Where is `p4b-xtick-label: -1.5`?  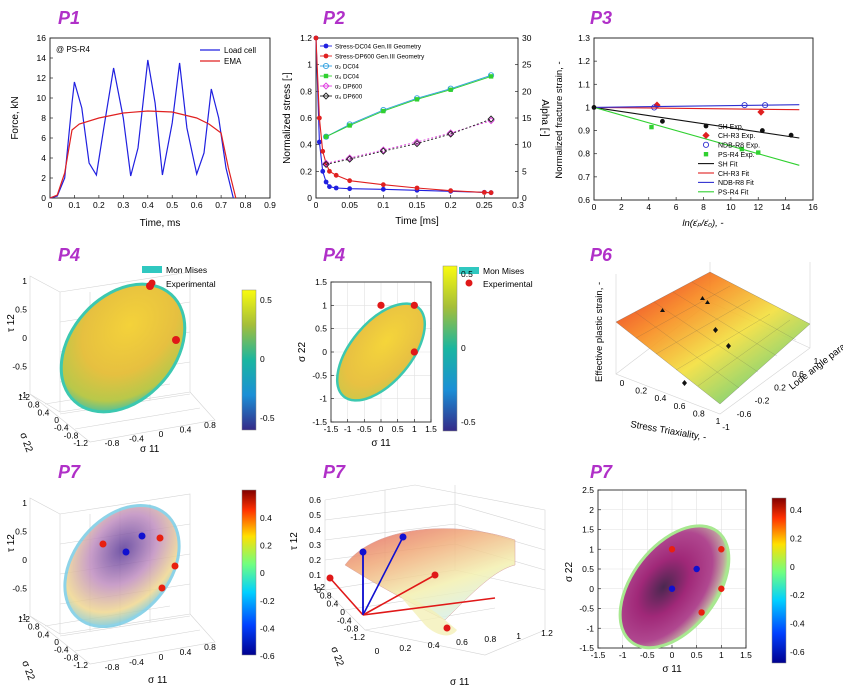
p4b-xtick-label: -1.5 is located at coordinates (331, 429).